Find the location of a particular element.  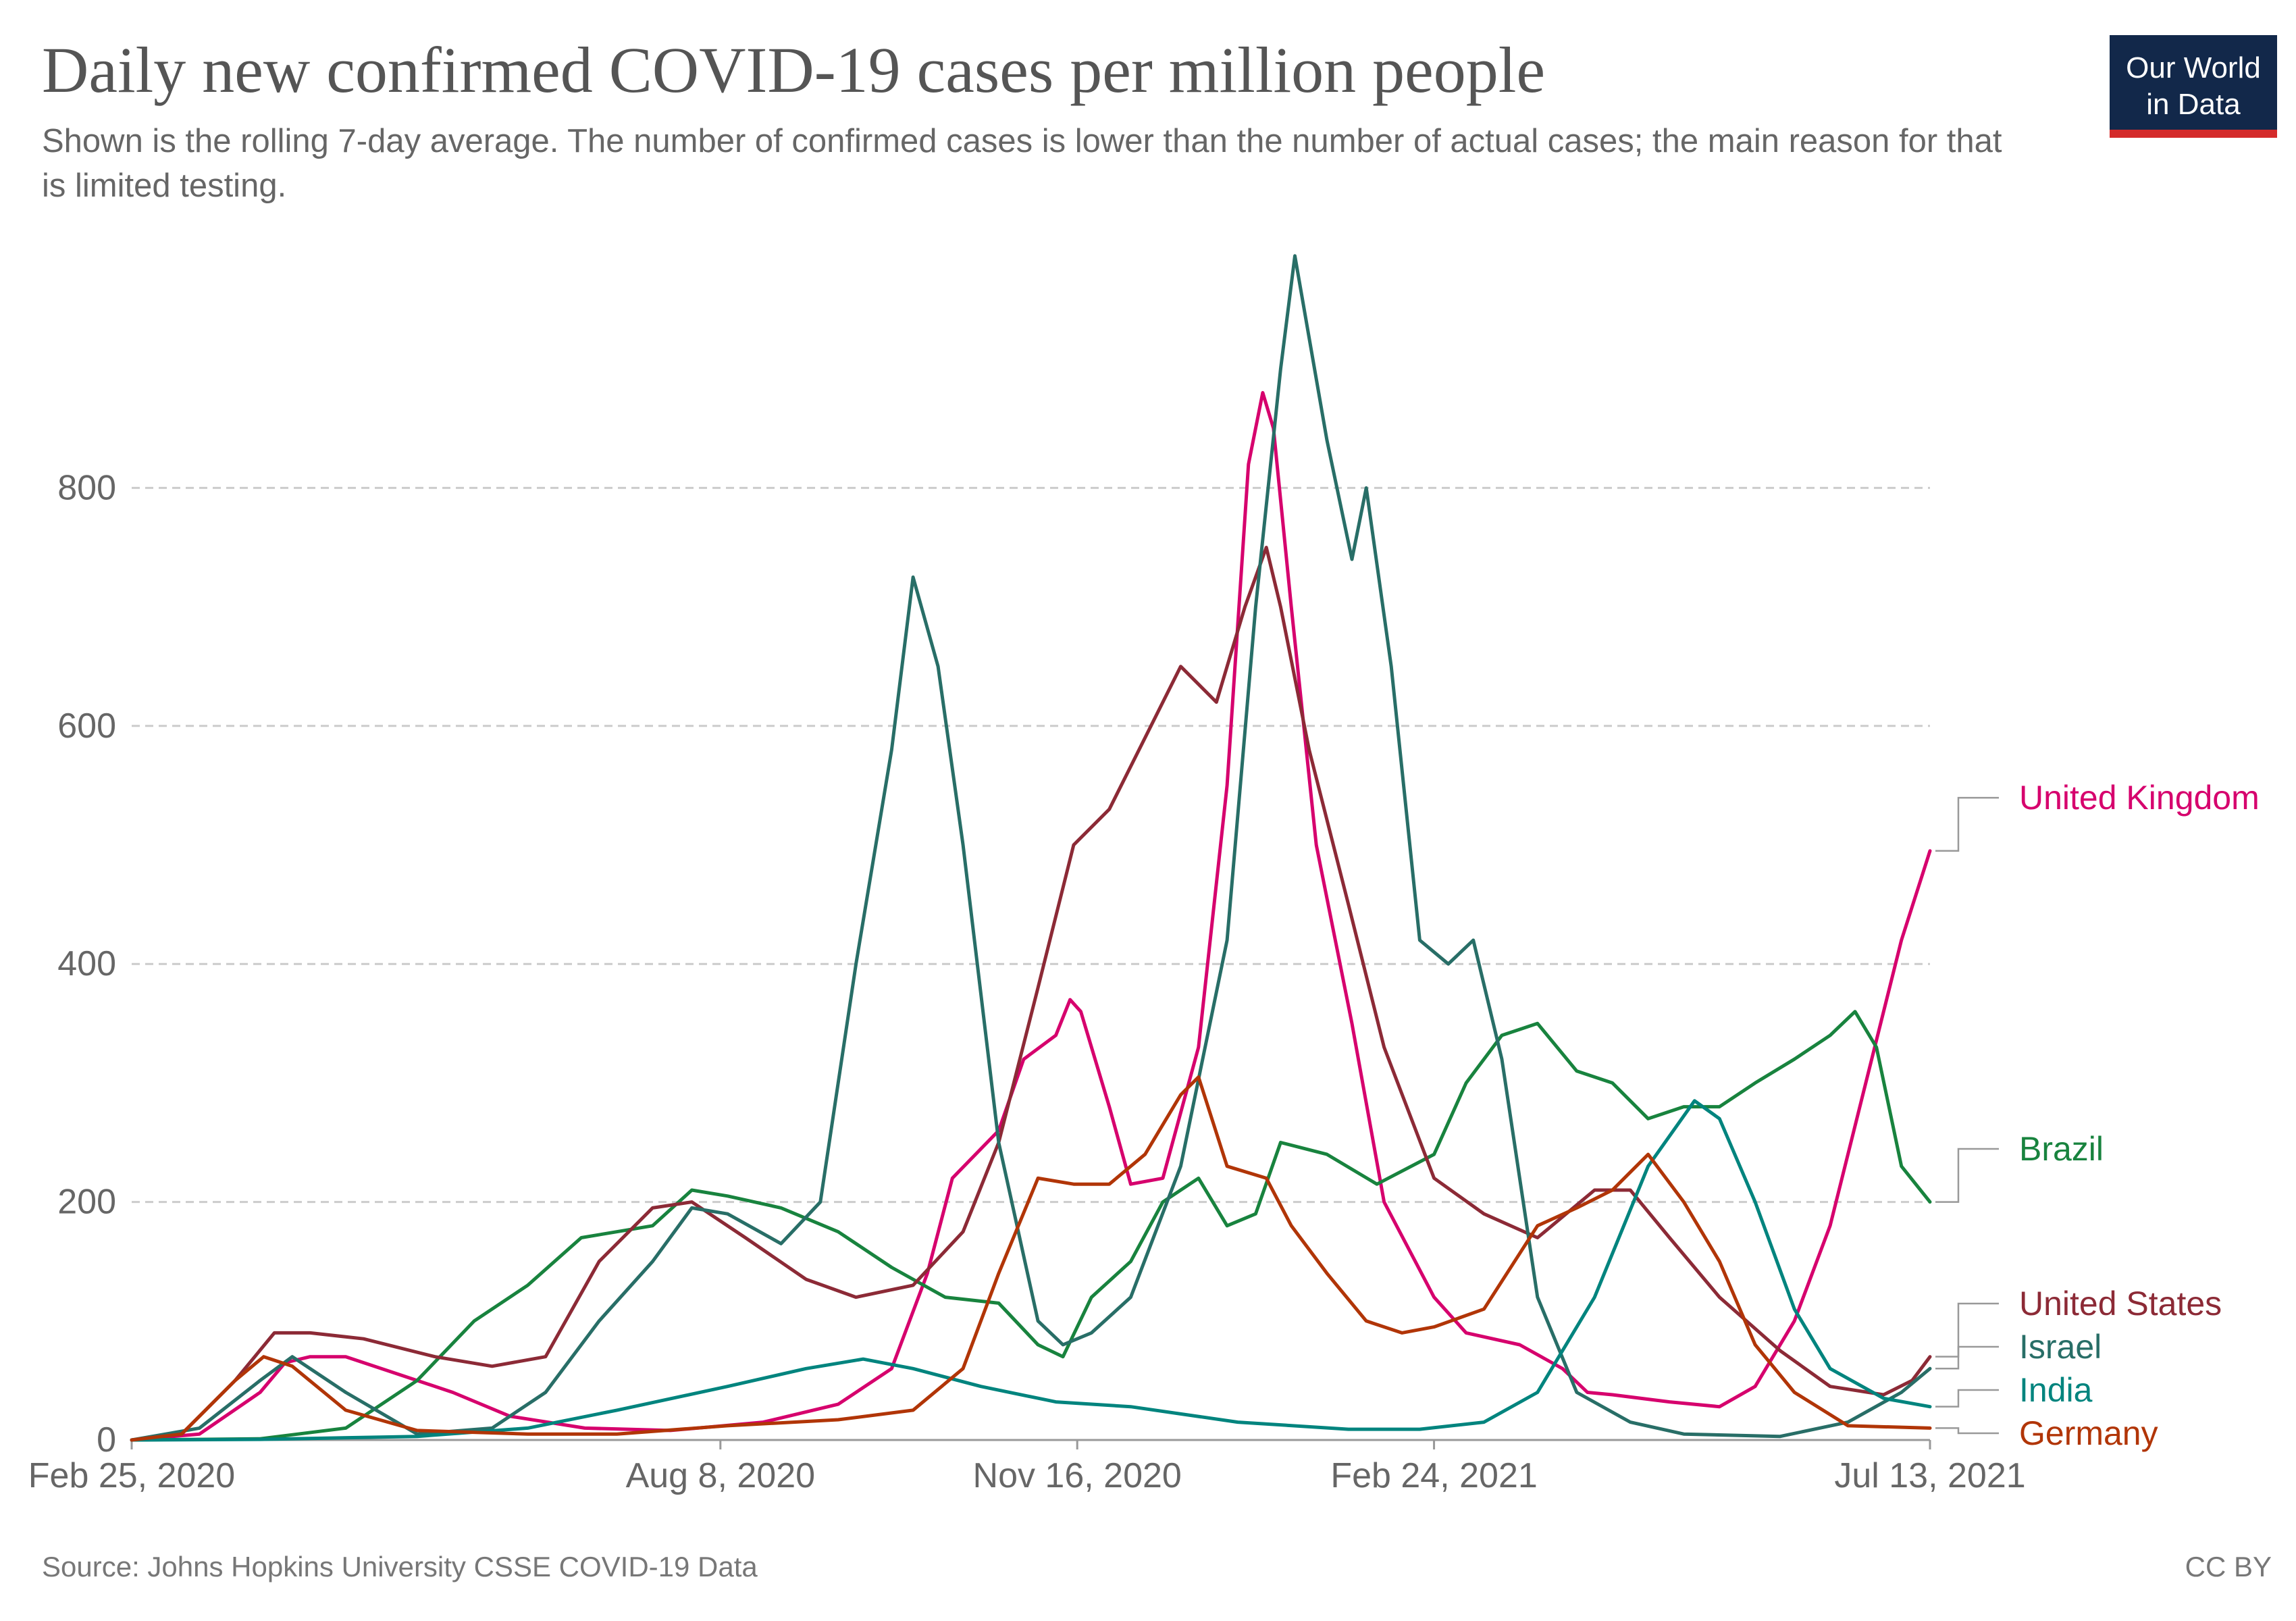

series-label-germany: Germany is located at coordinates (2088, 1433).